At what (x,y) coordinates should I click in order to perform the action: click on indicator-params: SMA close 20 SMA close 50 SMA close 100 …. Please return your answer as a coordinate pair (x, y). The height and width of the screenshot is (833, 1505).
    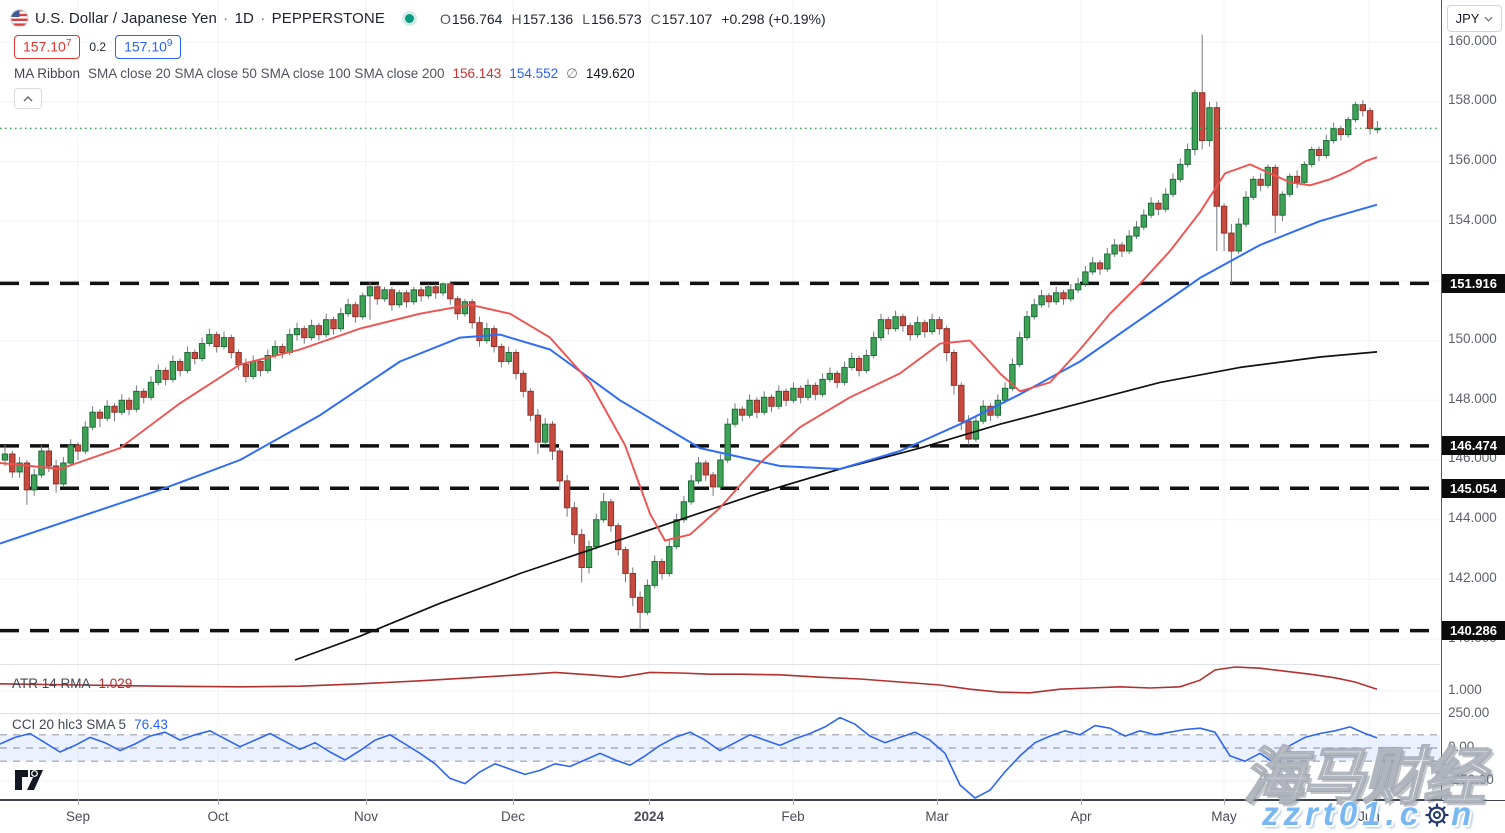
    Looking at the image, I should click on (266, 73).